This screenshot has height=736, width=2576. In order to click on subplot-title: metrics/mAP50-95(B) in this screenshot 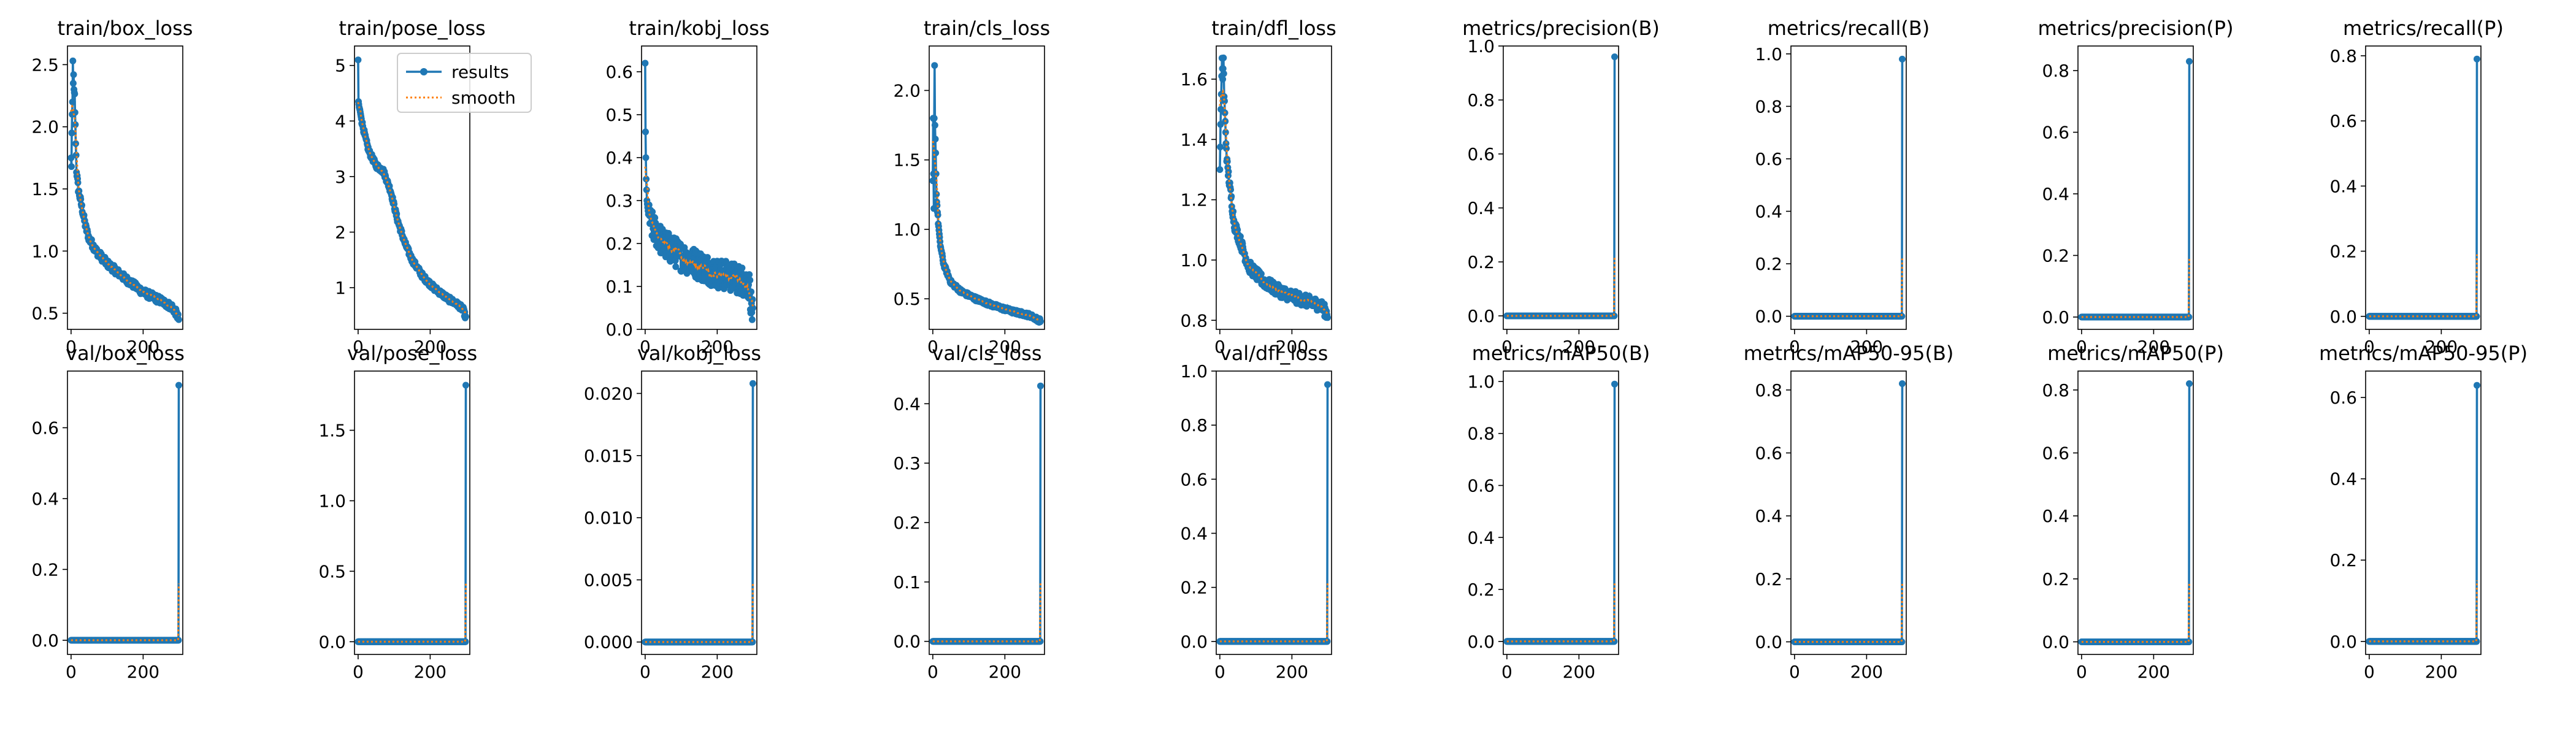, I will do `click(1849, 353)`.